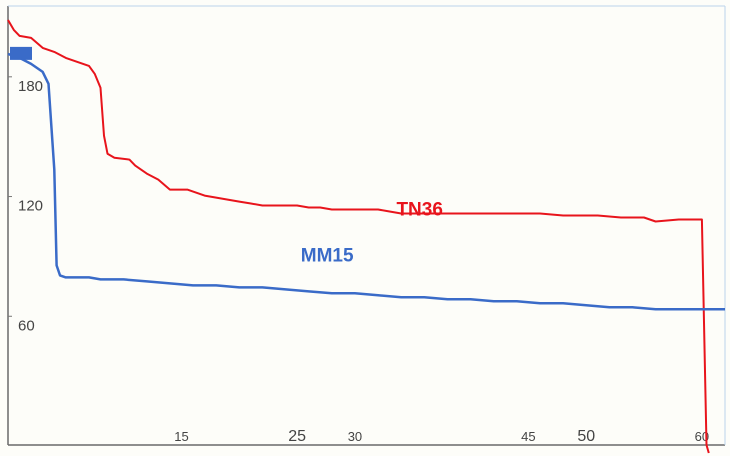 The image size is (730, 456). Describe the element at coordinates (181, 436) in the screenshot. I see `x-tick-label: 15` at that location.